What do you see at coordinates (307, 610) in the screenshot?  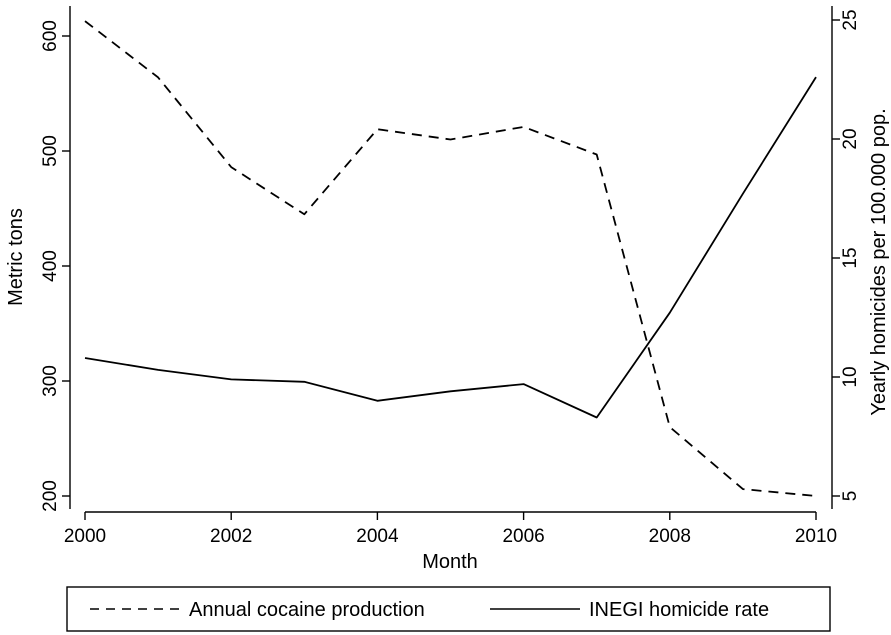 I see `legend-label-cocaine: Annual cocaine production` at bounding box center [307, 610].